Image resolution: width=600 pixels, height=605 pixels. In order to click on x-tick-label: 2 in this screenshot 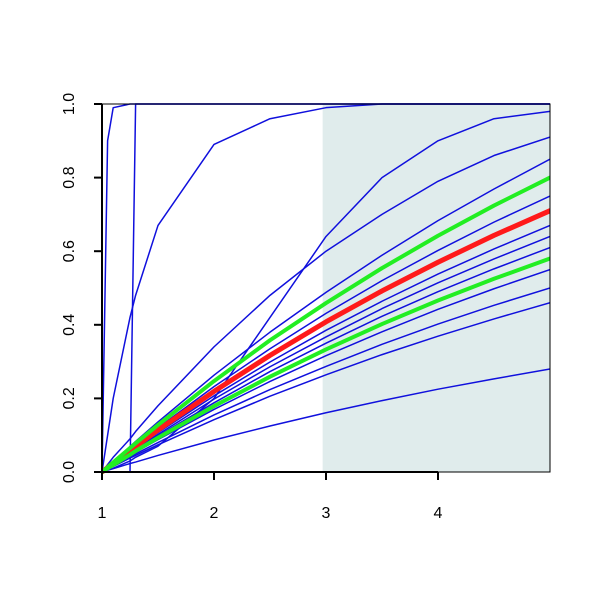, I will do `click(214, 513)`.